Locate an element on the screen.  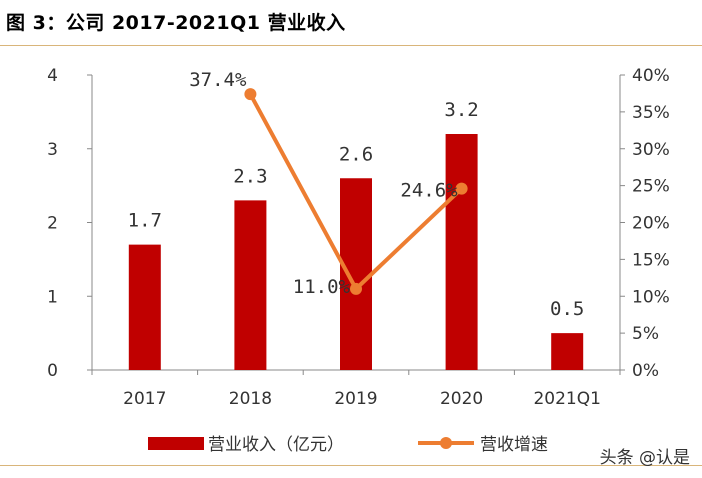
watermark: 头条 @认是 is located at coordinates (644, 458).